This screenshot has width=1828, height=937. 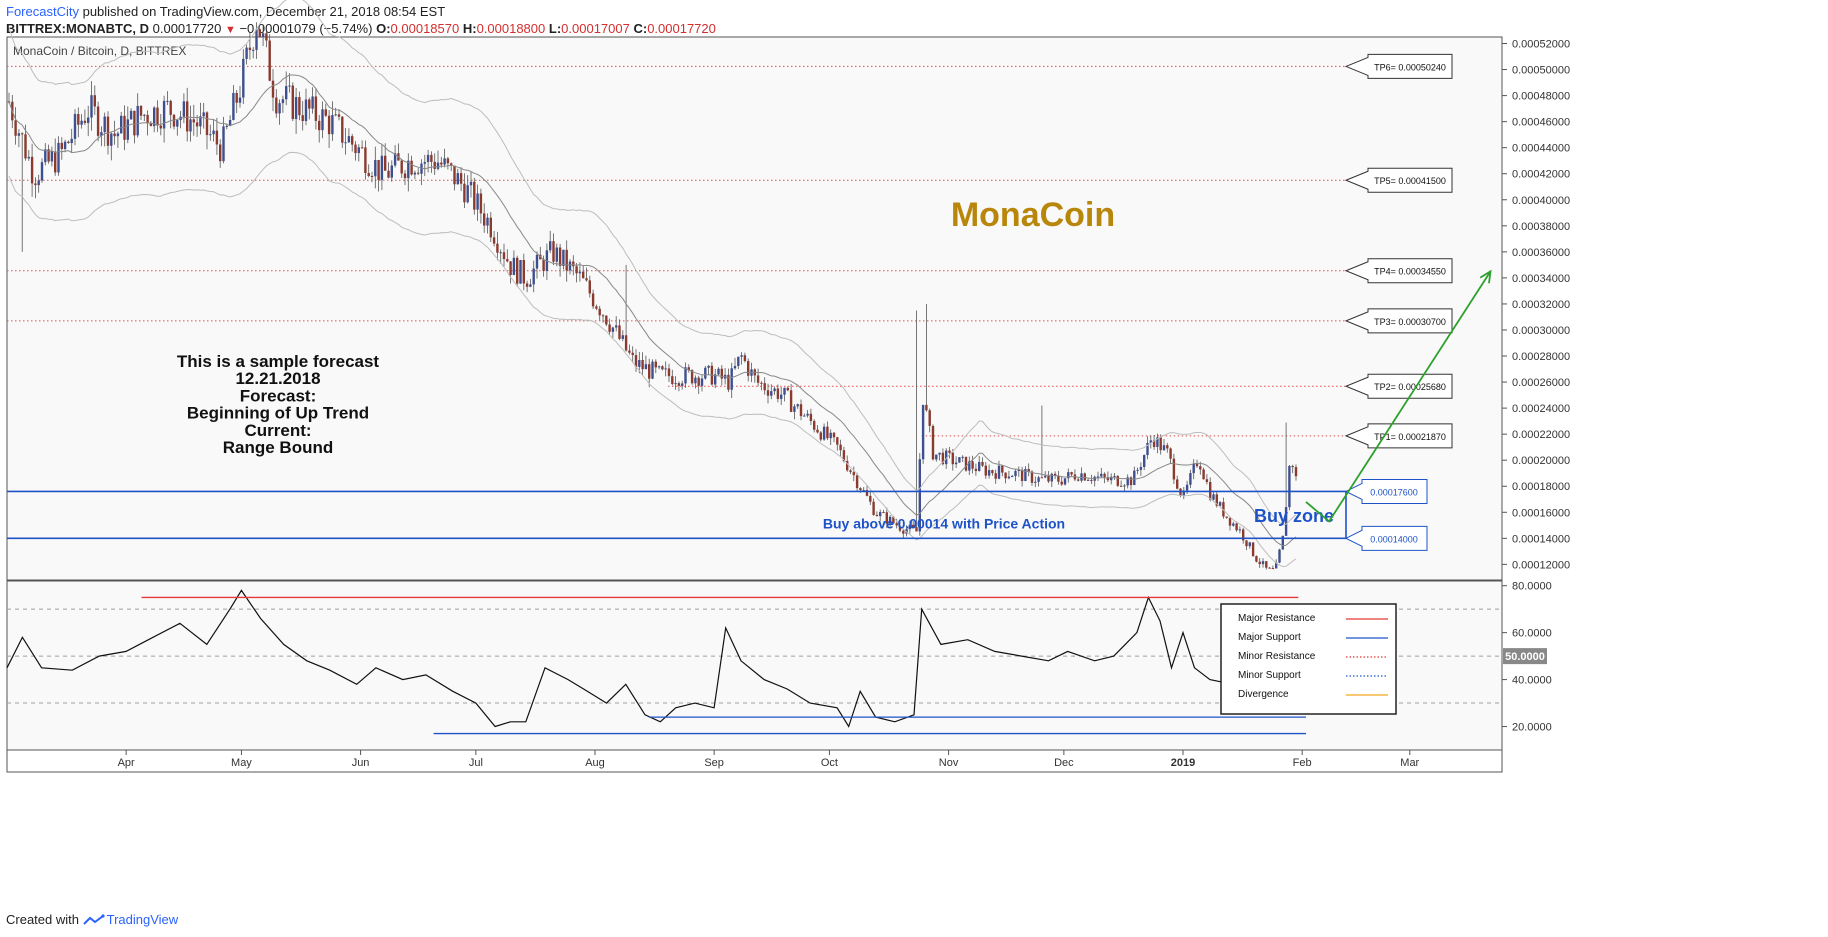 What do you see at coordinates (1410, 322) in the screenshot?
I see `tp-label-text: TP3= 0.00030700` at bounding box center [1410, 322].